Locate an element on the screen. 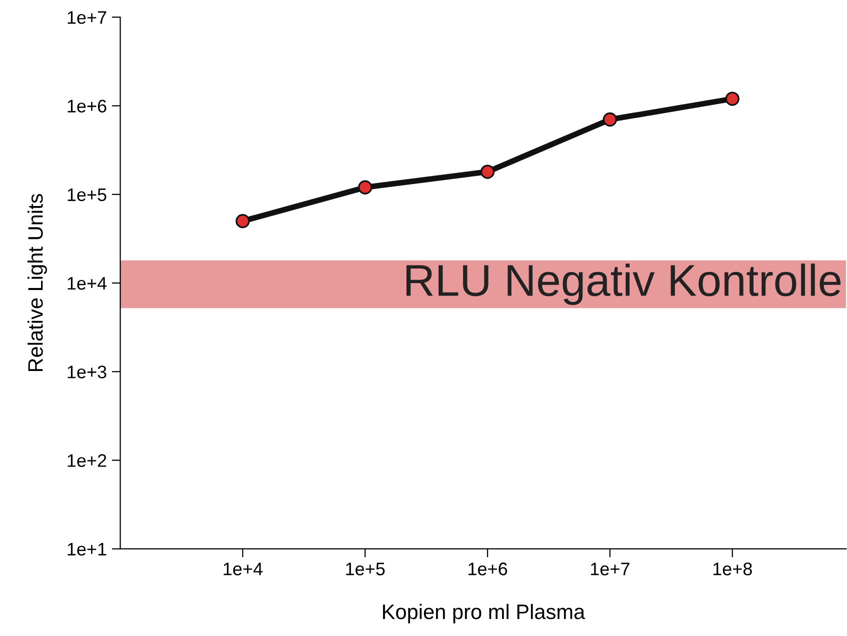 The image size is (847, 636). y-axis-title: Relative Light Units is located at coordinates (37, 283).